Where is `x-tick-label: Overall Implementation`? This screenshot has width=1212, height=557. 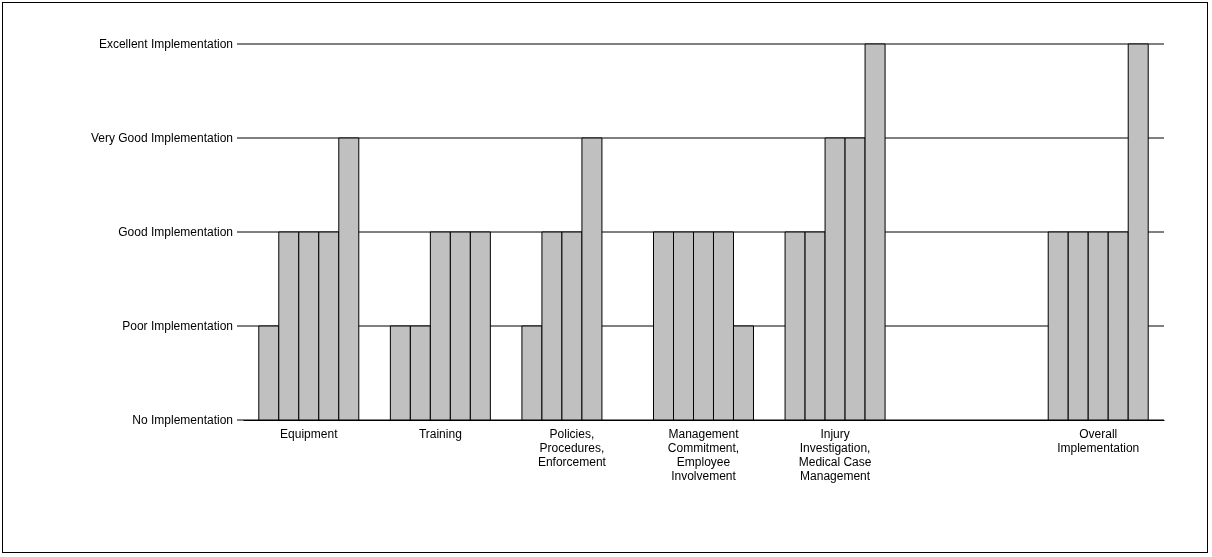
x-tick-label: Overall Implementation is located at coordinates (1098, 440).